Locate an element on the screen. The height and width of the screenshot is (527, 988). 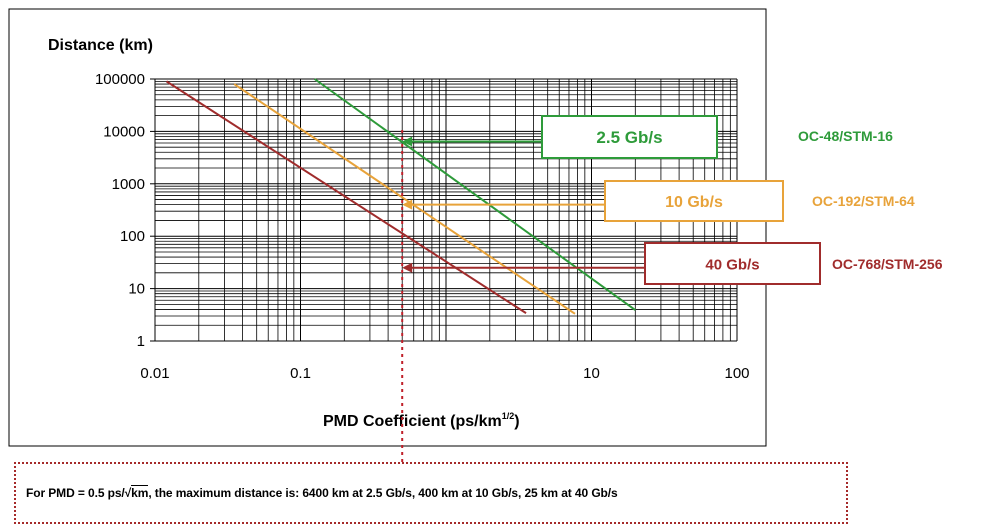
x-tick-label: 0.01 is located at coordinates (154, 373).